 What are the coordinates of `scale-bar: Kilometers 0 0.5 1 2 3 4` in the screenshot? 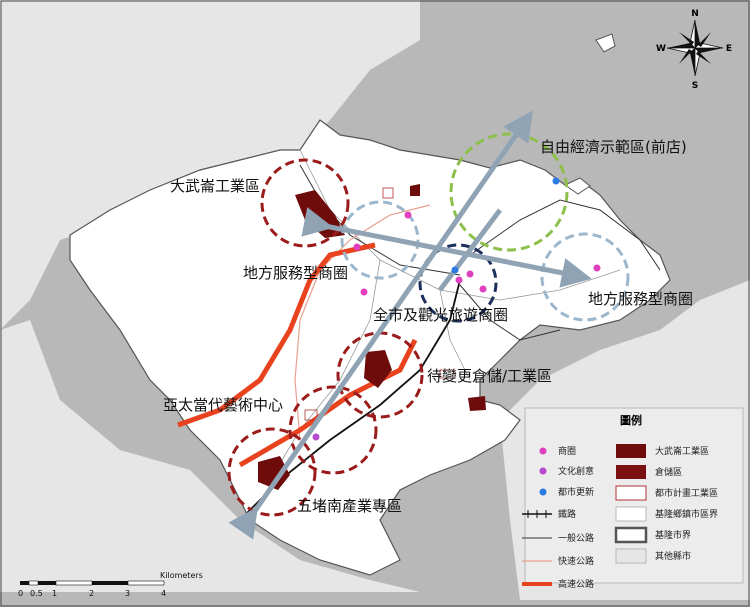 It's located at (110, 584).